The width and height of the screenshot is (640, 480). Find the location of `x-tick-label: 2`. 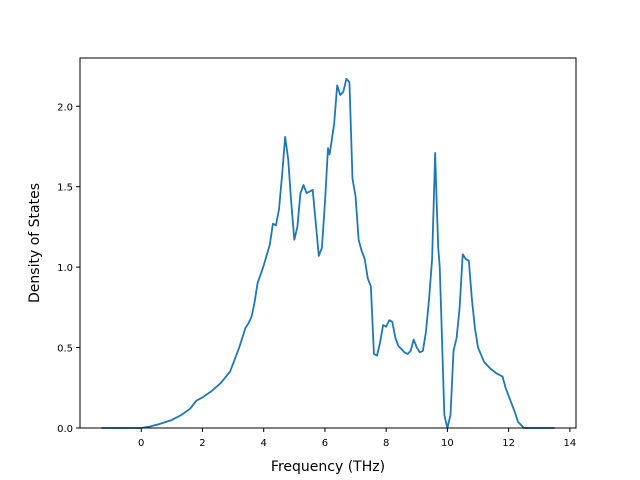

x-tick-label: 2 is located at coordinates (202, 443).